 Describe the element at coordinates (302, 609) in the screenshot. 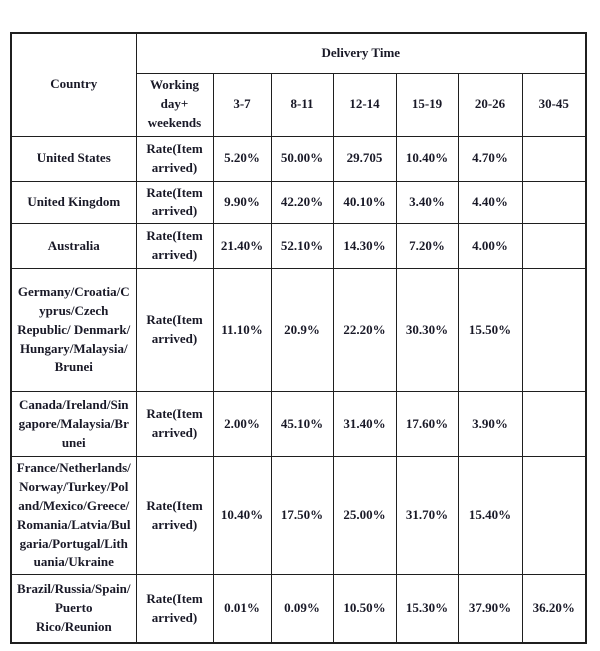

I see `value-cell: 0.09%` at that location.